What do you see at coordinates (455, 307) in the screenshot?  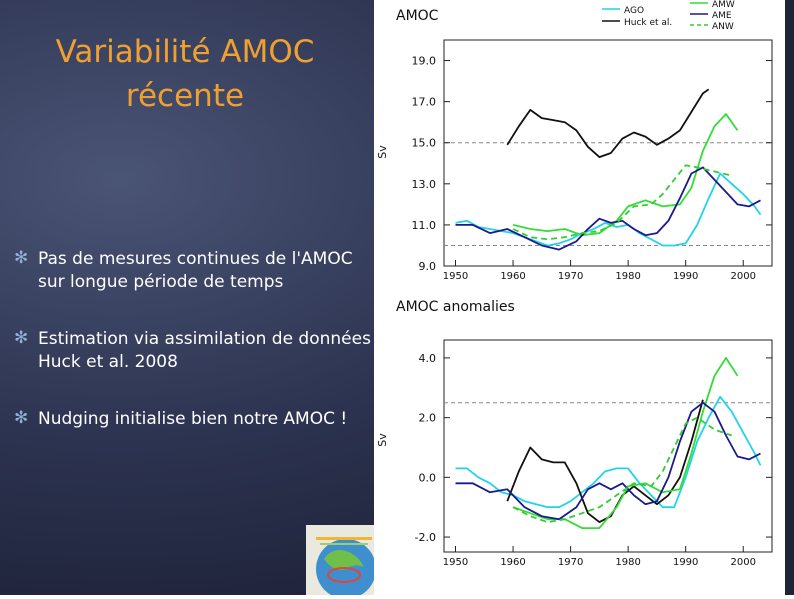 I see `chart-title: AMOC anomalies` at bounding box center [455, 307].